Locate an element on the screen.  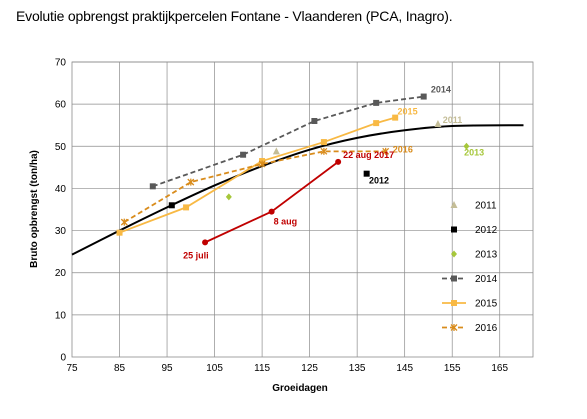
legend-item-2016: 2016 is located at coordinates (470, 328).